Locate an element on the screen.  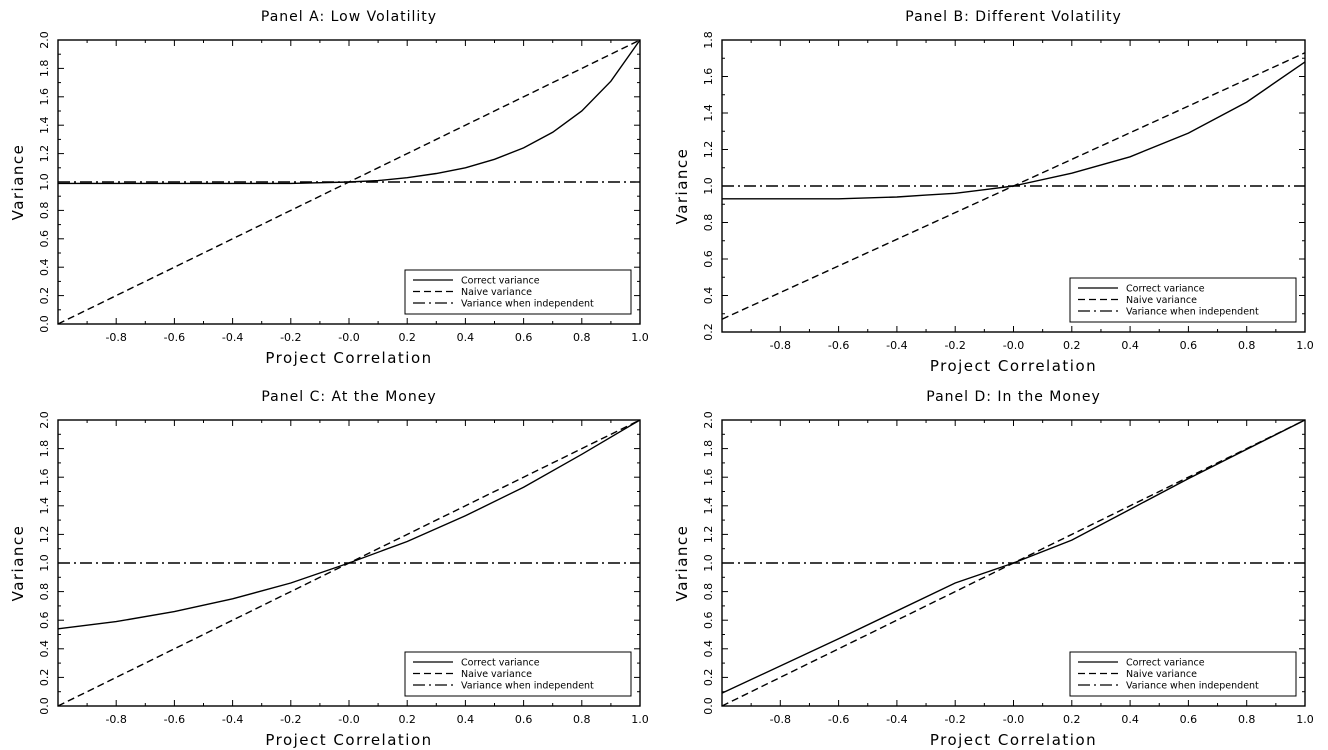
chart-title: Panel D: In the Money is located at coordinates (1013, 397).